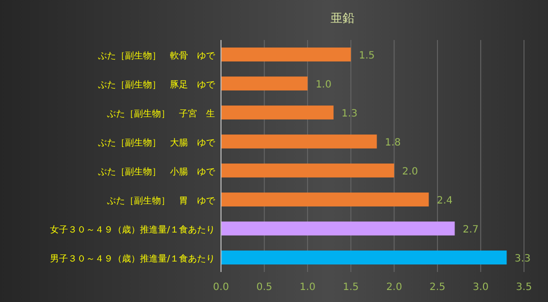  I want to click on x-tick-label: 2.5, so click(437, 287).